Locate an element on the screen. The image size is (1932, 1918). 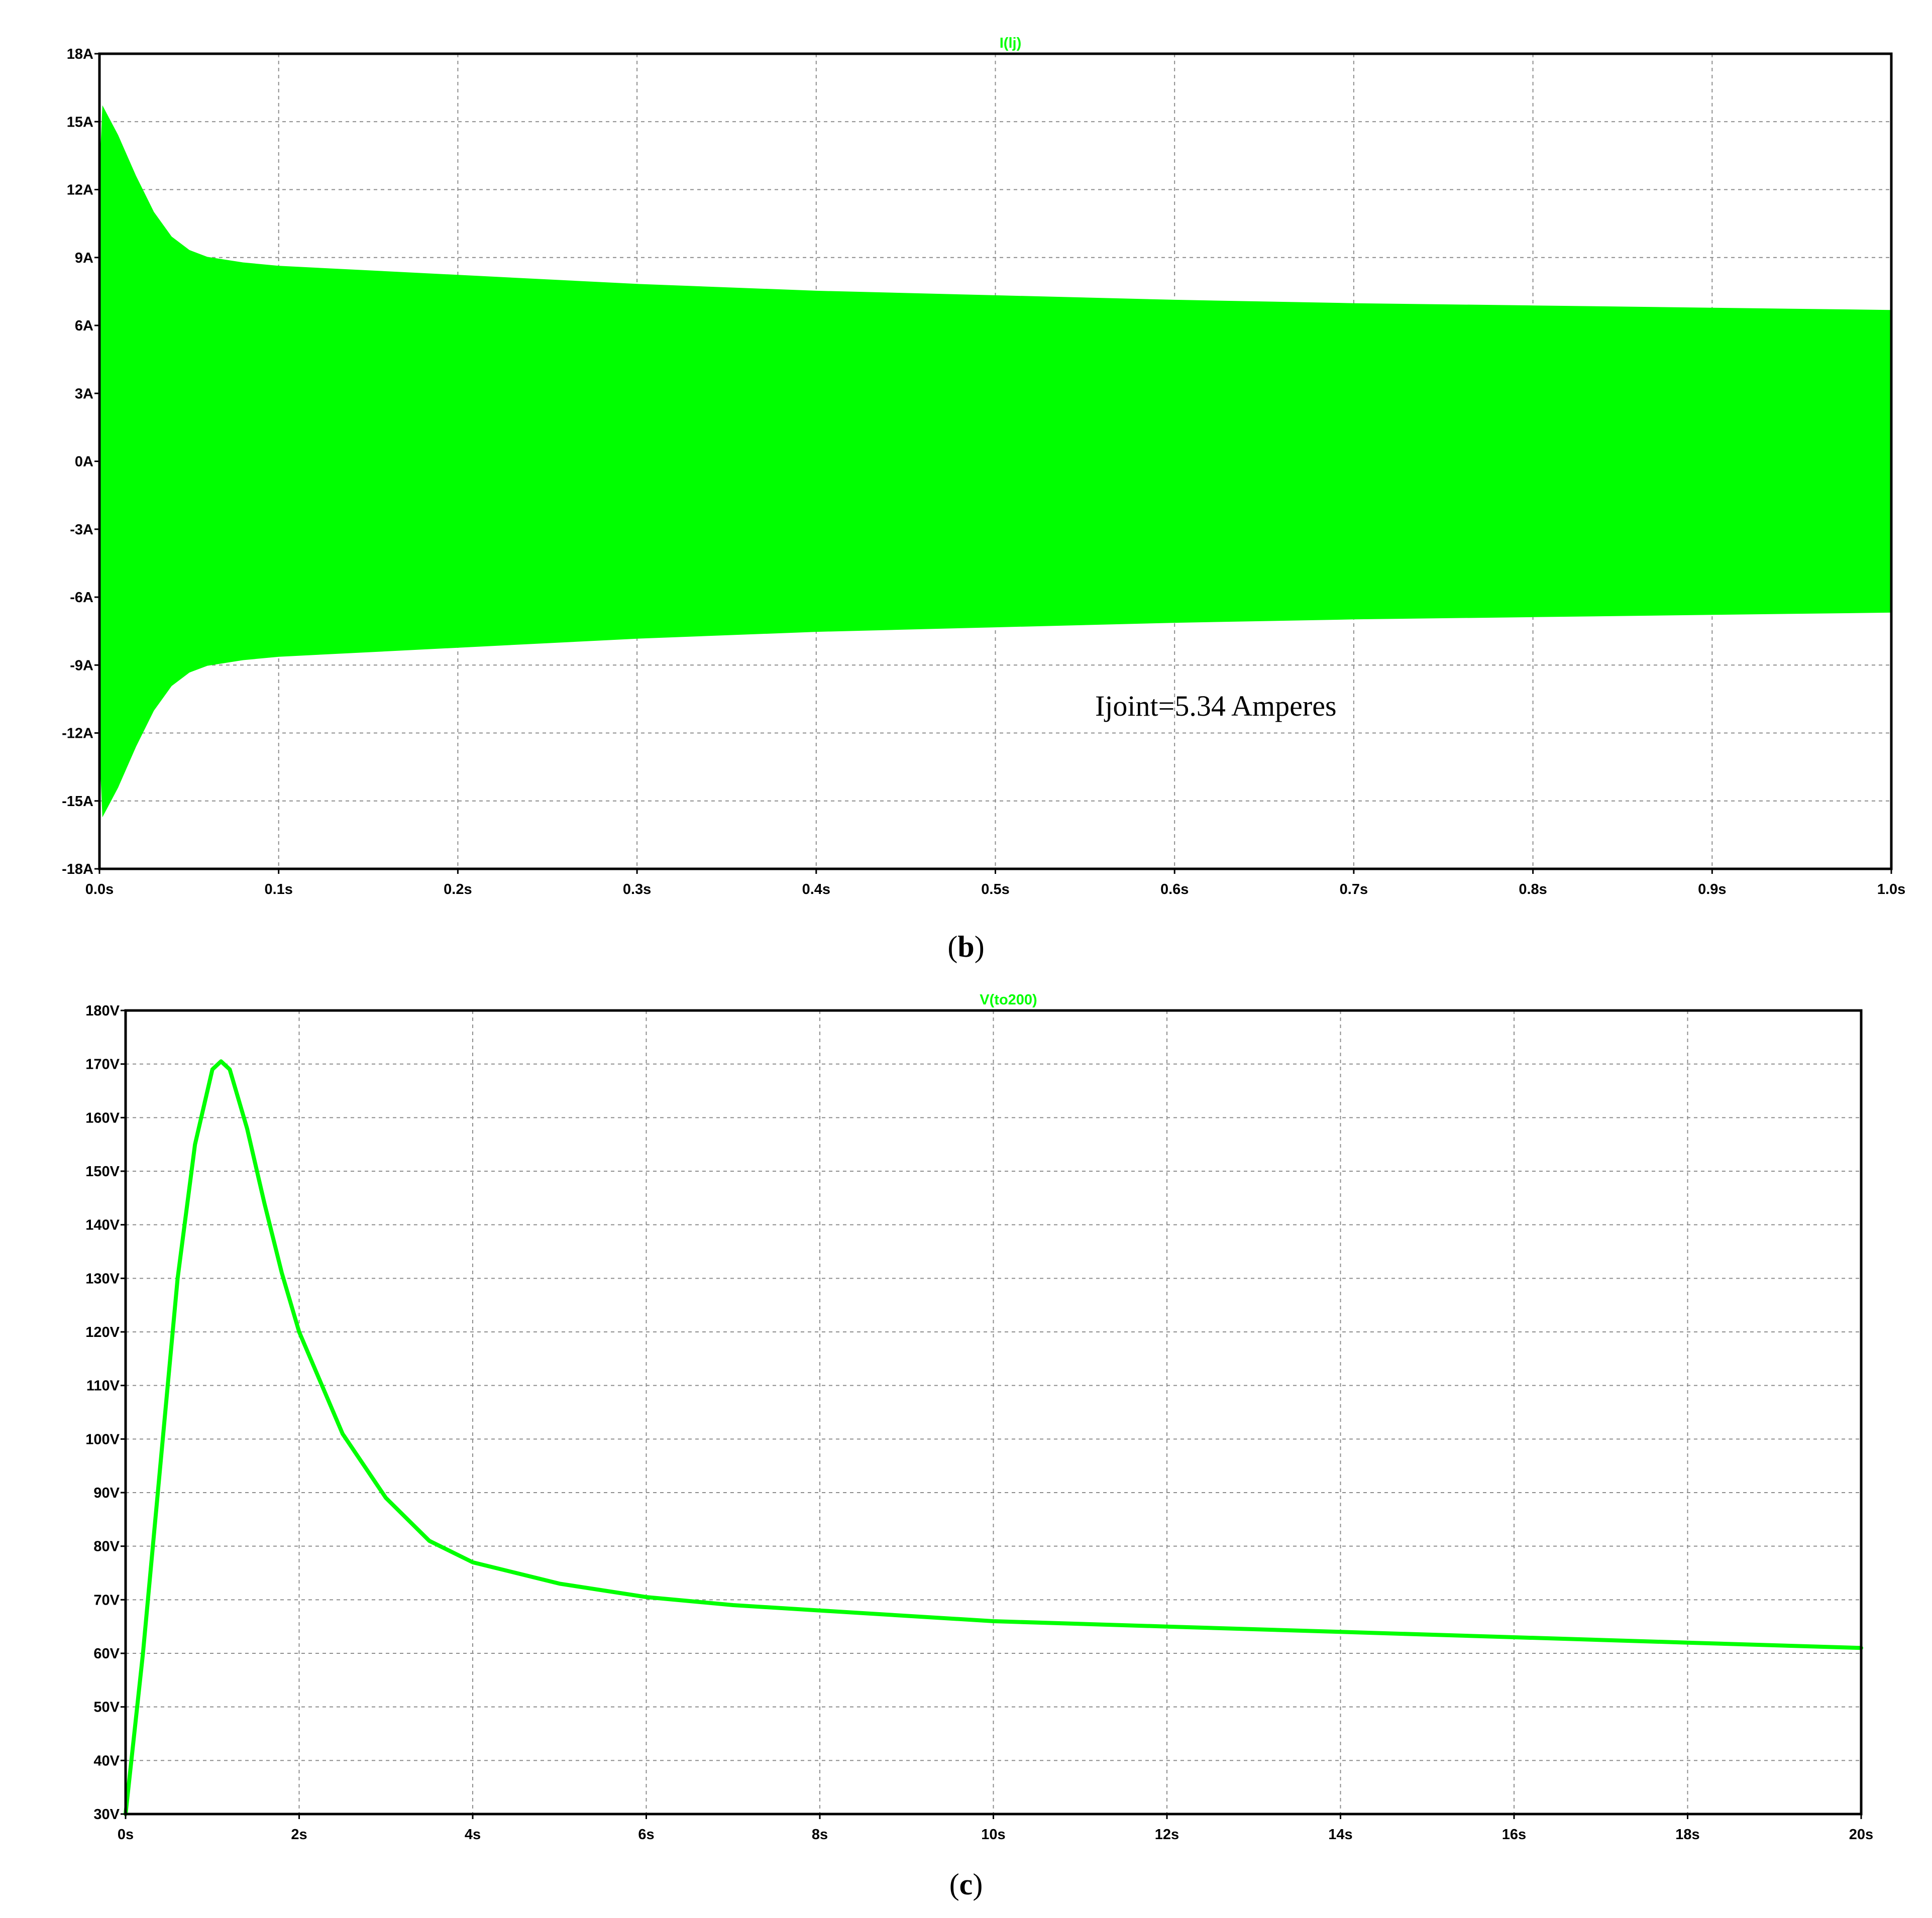
panel-c-x-tick-label: 2s is located at coordinates (299, 1835).